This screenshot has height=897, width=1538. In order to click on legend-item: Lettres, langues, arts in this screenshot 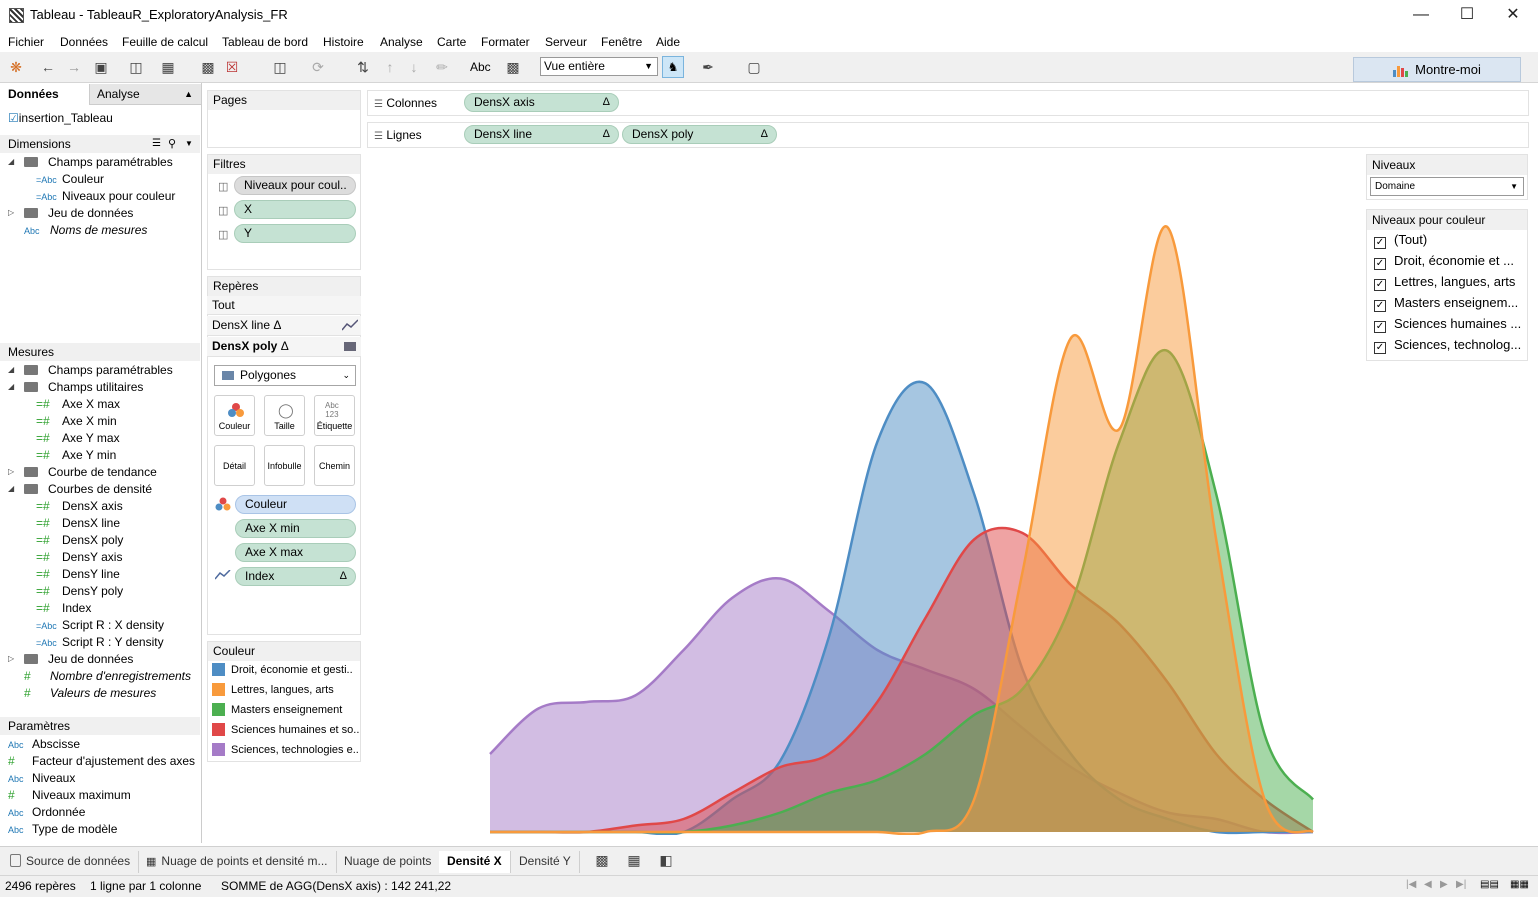, I will do `click(273, 689)`.